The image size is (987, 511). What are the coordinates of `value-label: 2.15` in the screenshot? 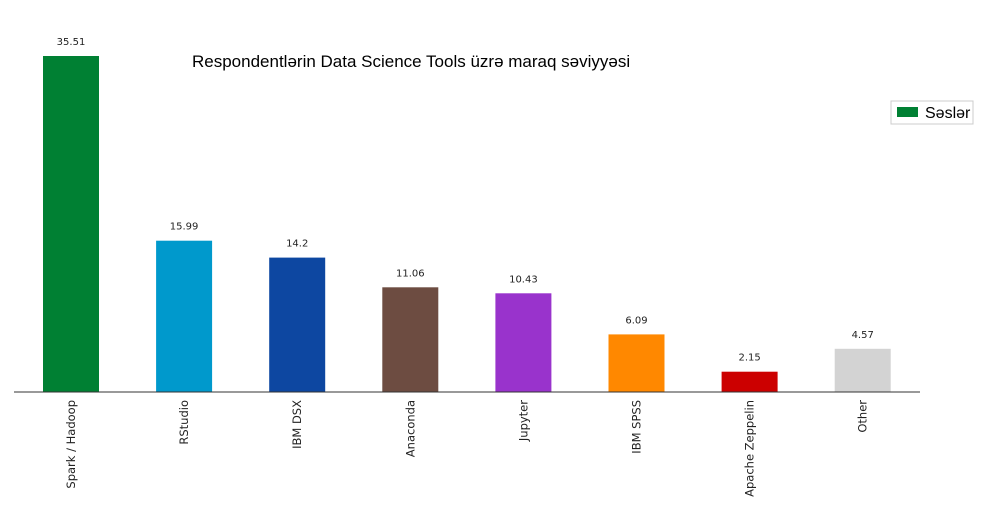 It's located at (749, 358).